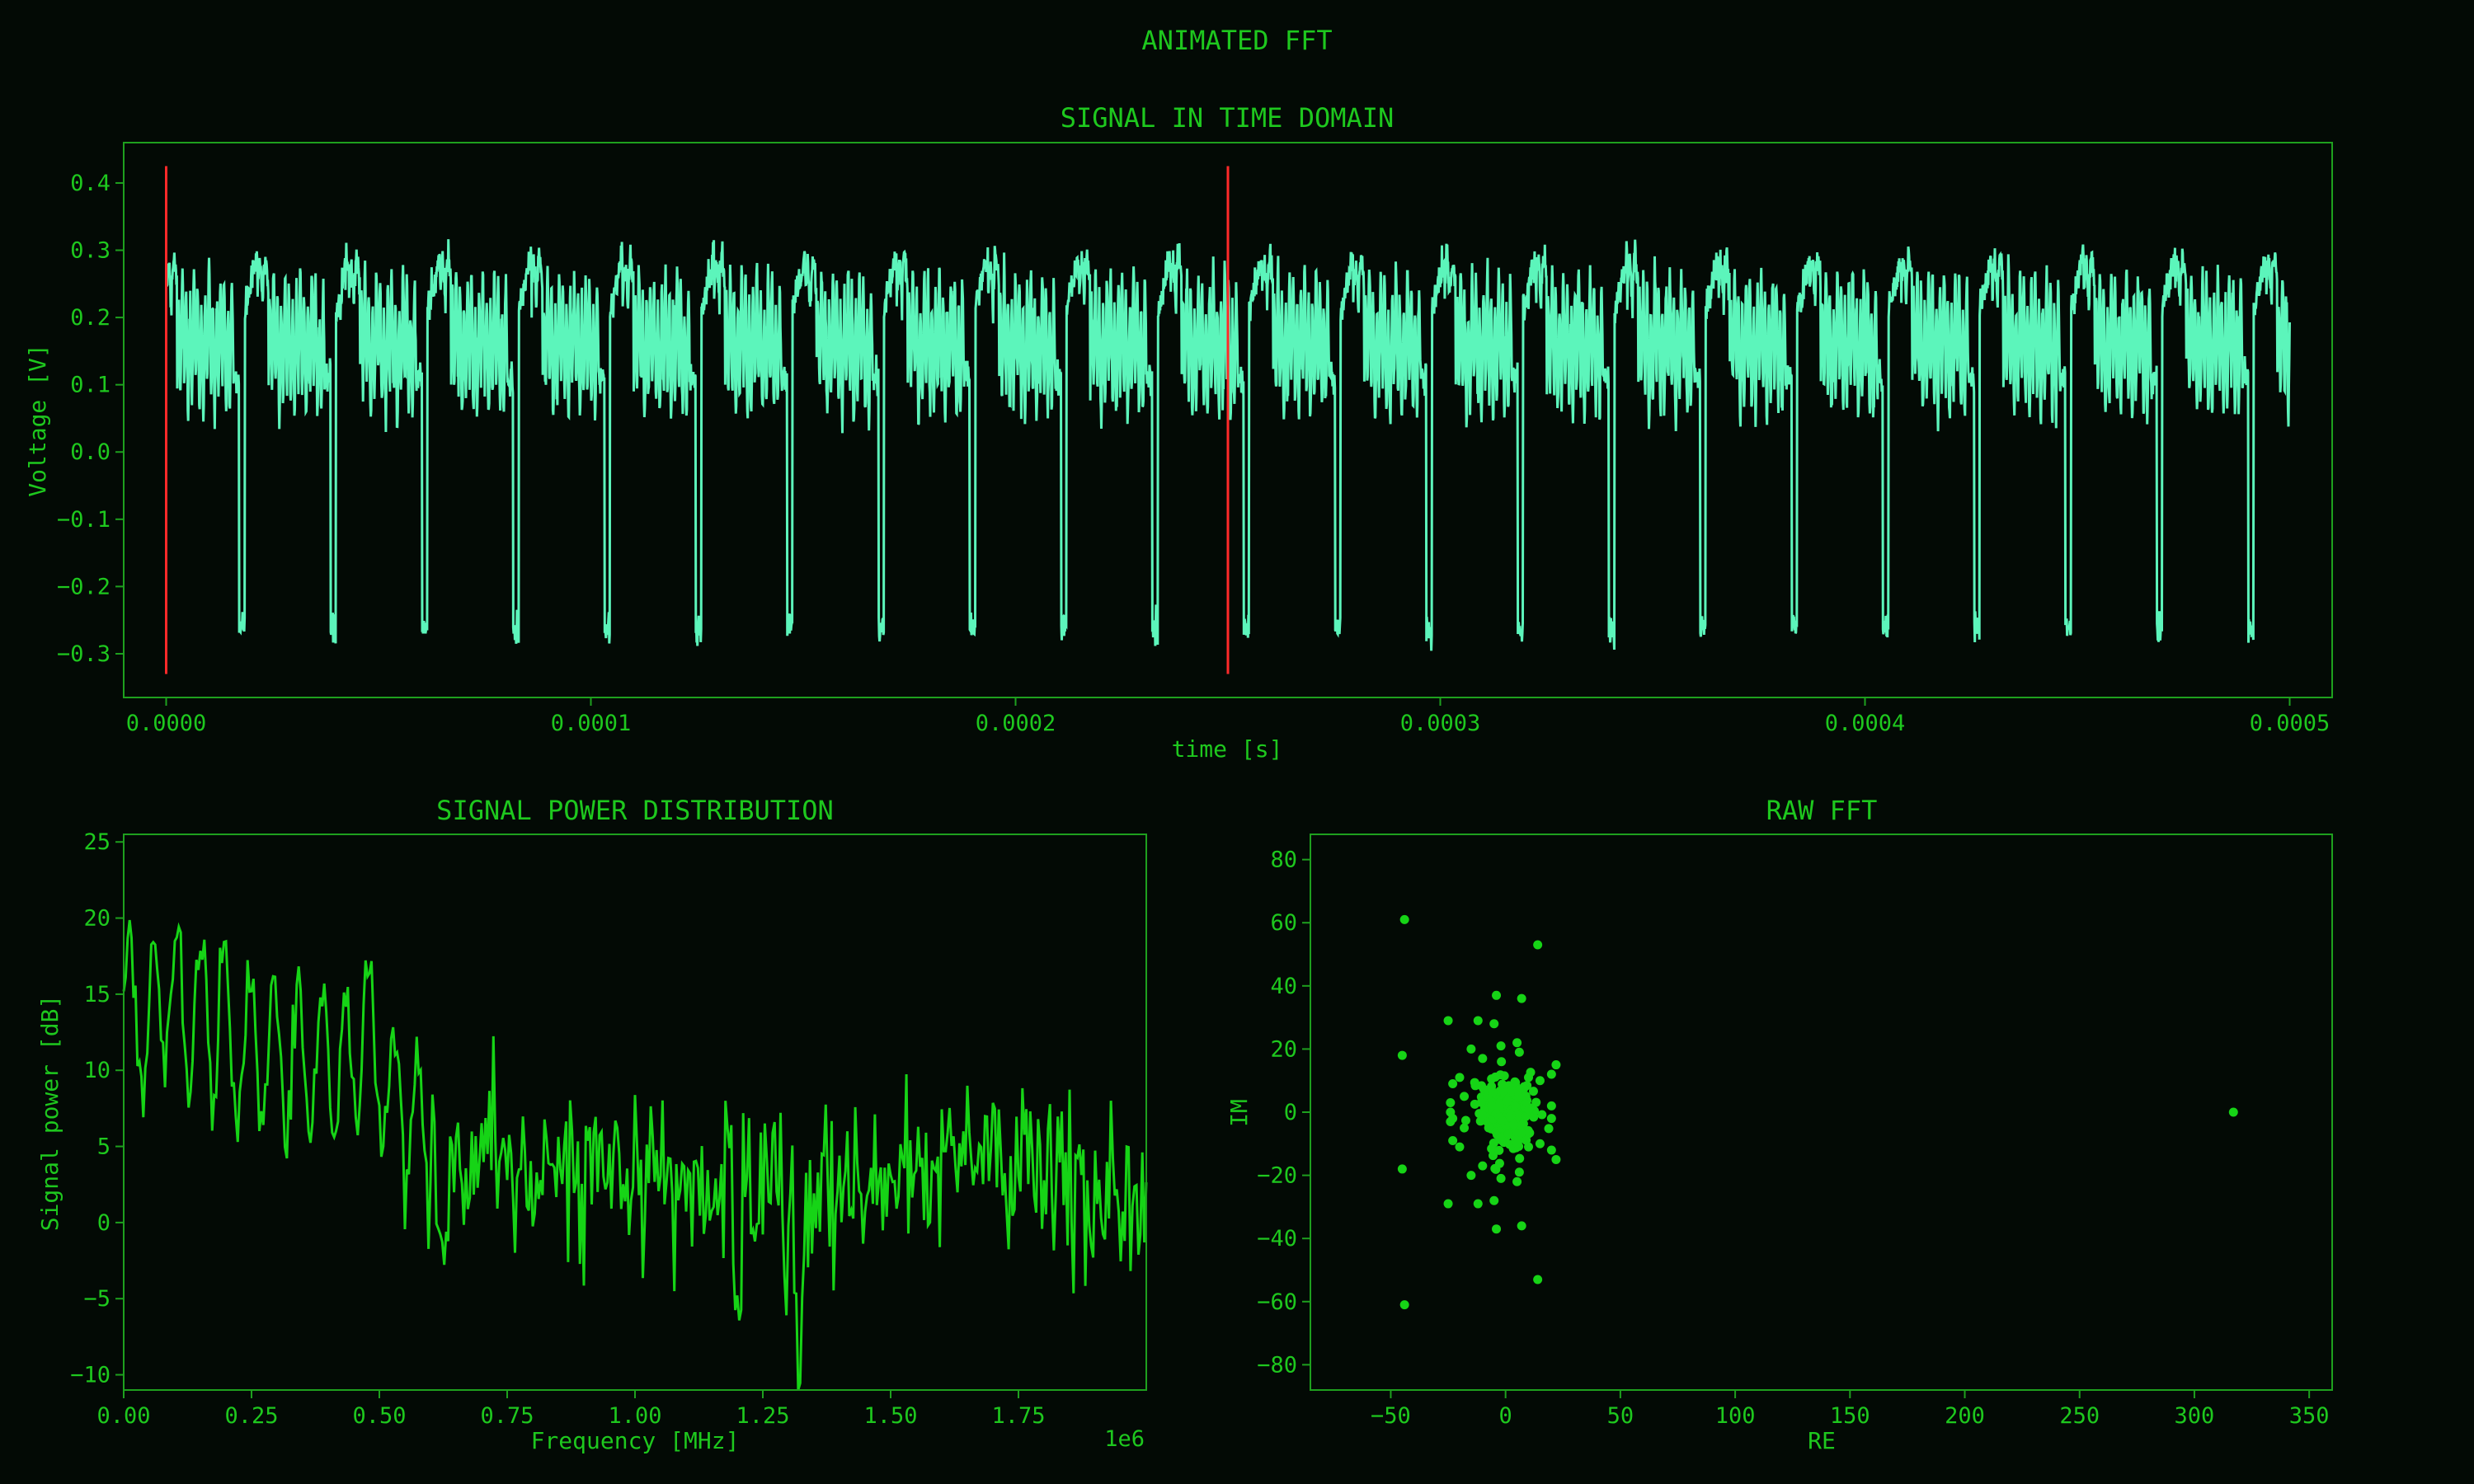 This screenshot has width=2474, height=1484. I want to click on time-domain-x-tick-label: 0.0000, so click(166, 723).